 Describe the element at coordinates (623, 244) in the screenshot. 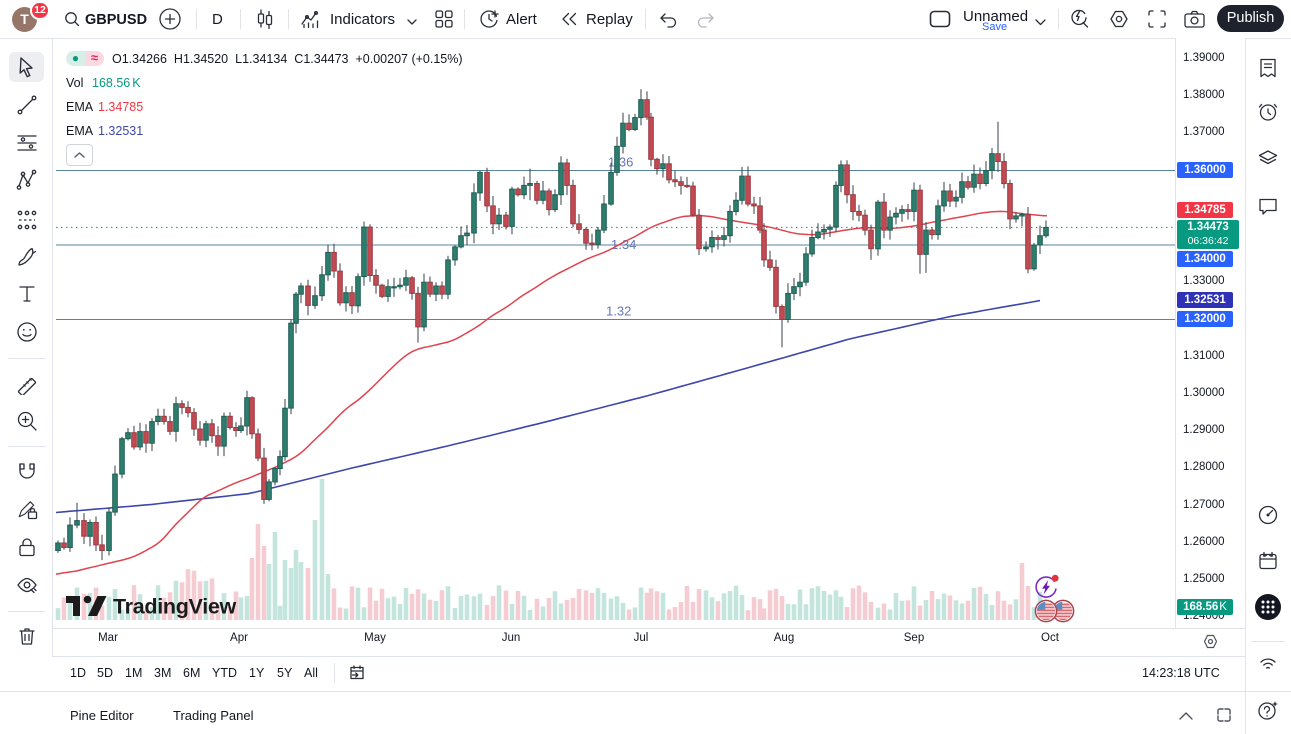

I see `svg-text: 1.34` at that location.